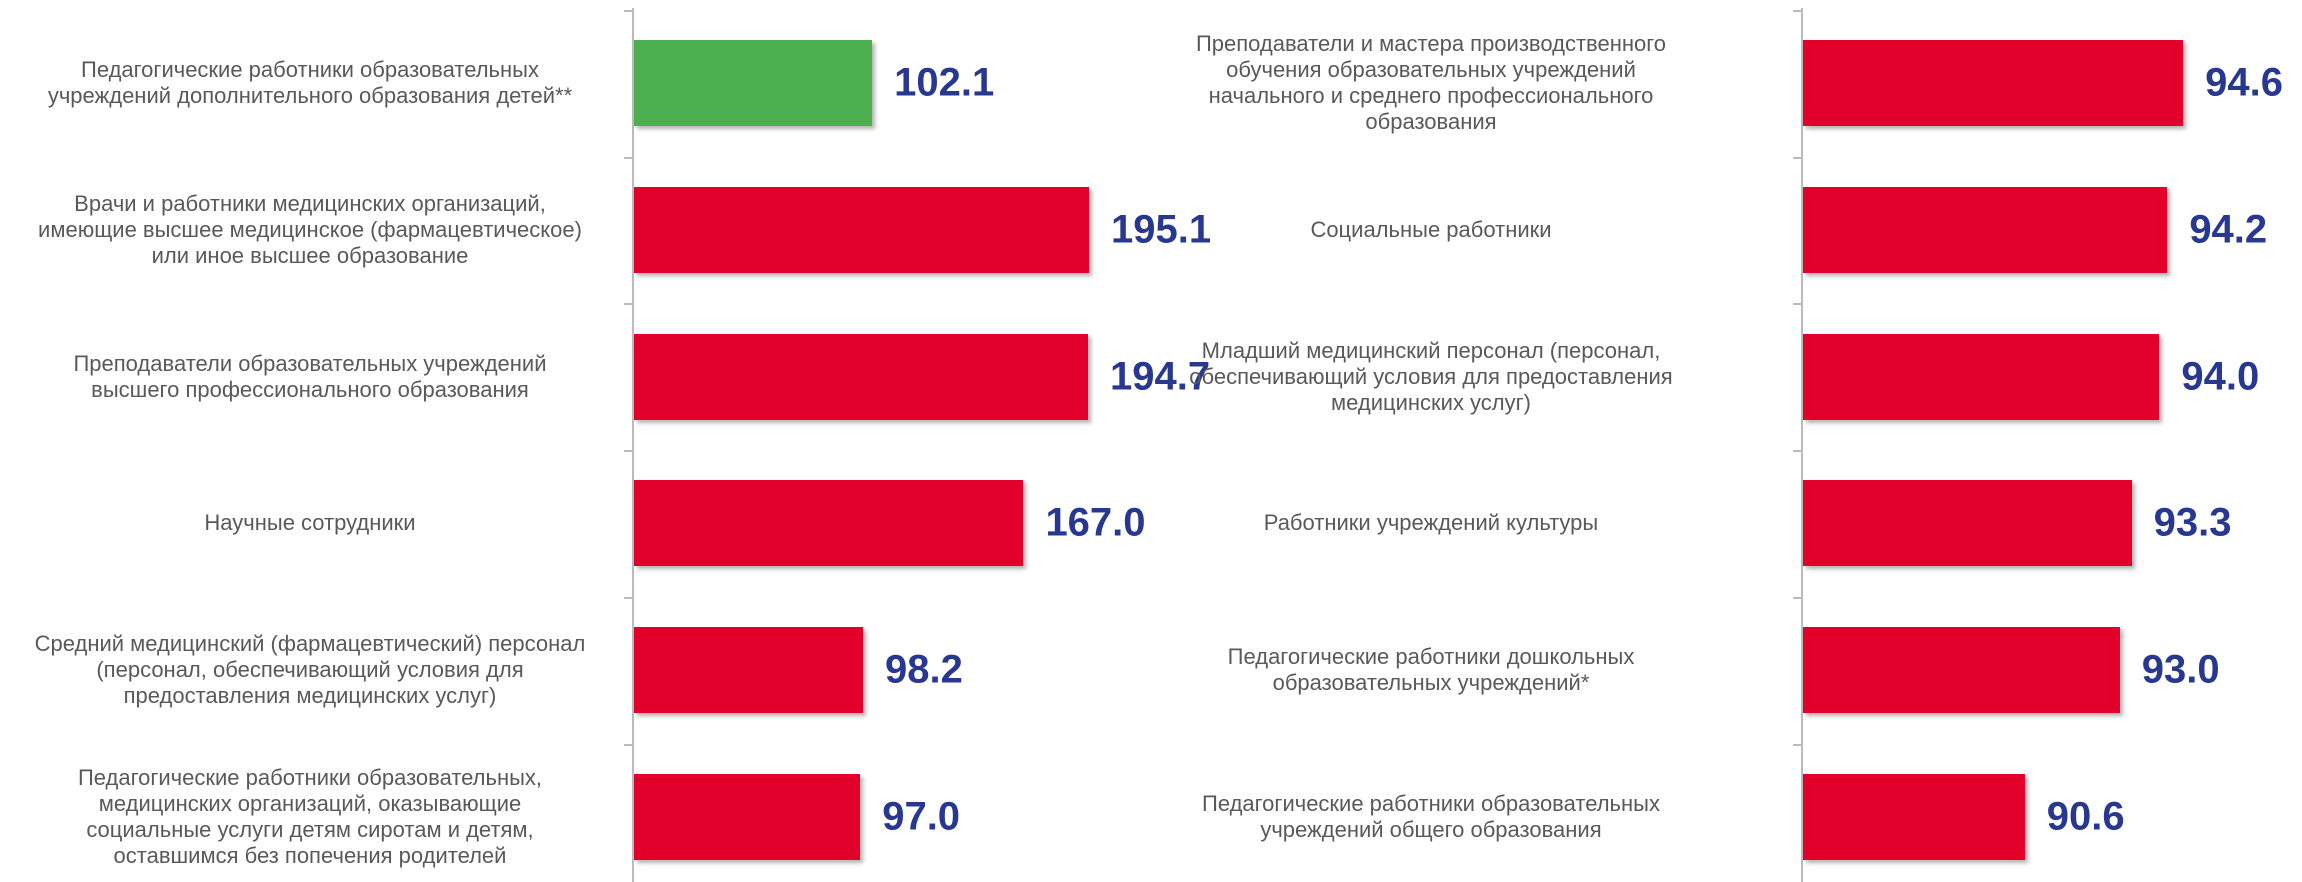  Describe the element at coordinates (2192, 522) in the screenshot. I see `value-label: 93.3` at that location.